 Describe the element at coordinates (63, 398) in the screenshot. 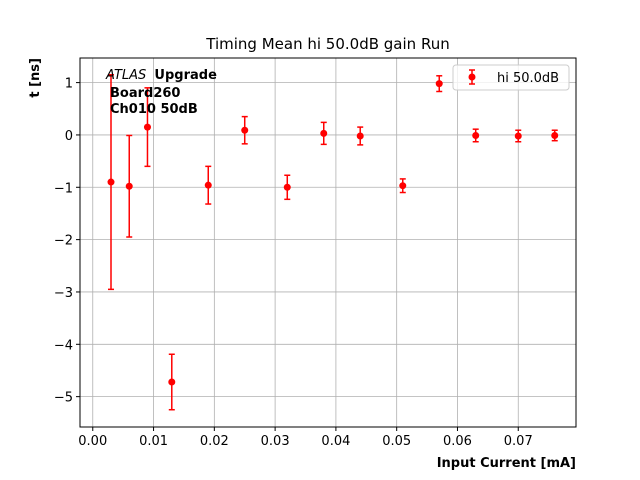

I see `y-tick-label: −5` at that location.